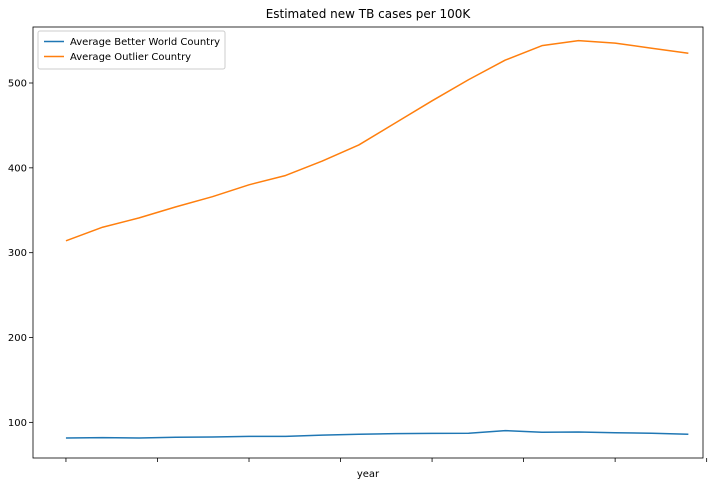 This screenshot has height=486, width=713. I want to click on legend-label: Average Better World Country, so click(145, 42).